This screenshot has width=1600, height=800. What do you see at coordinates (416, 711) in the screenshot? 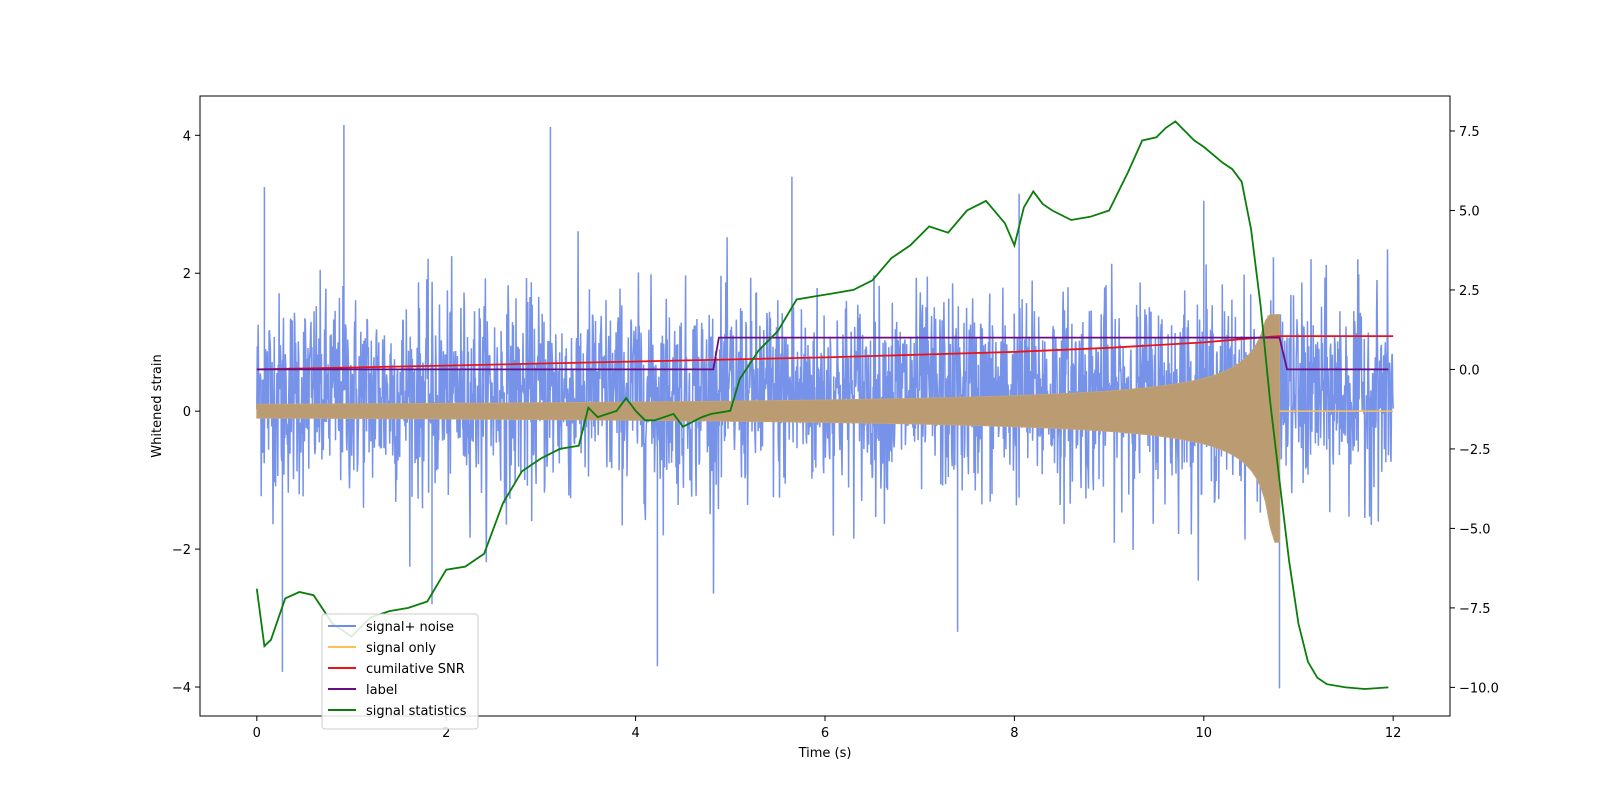
I see `legend-entry: signal statistics` at bounding box center [416, 711].